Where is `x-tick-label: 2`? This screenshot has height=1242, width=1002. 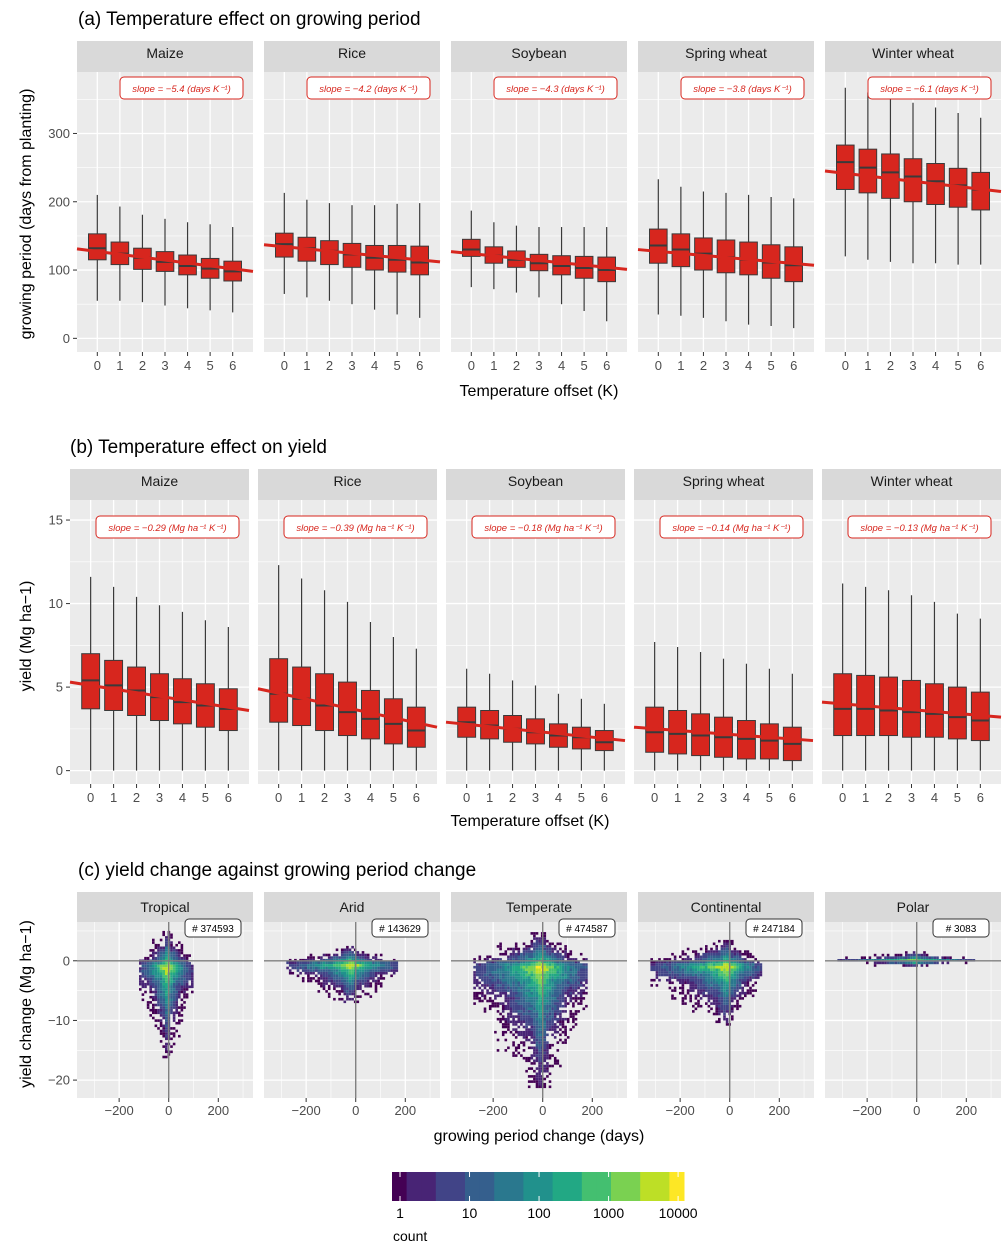
x-tick-label: 2 is located at coordinates (324, 797).